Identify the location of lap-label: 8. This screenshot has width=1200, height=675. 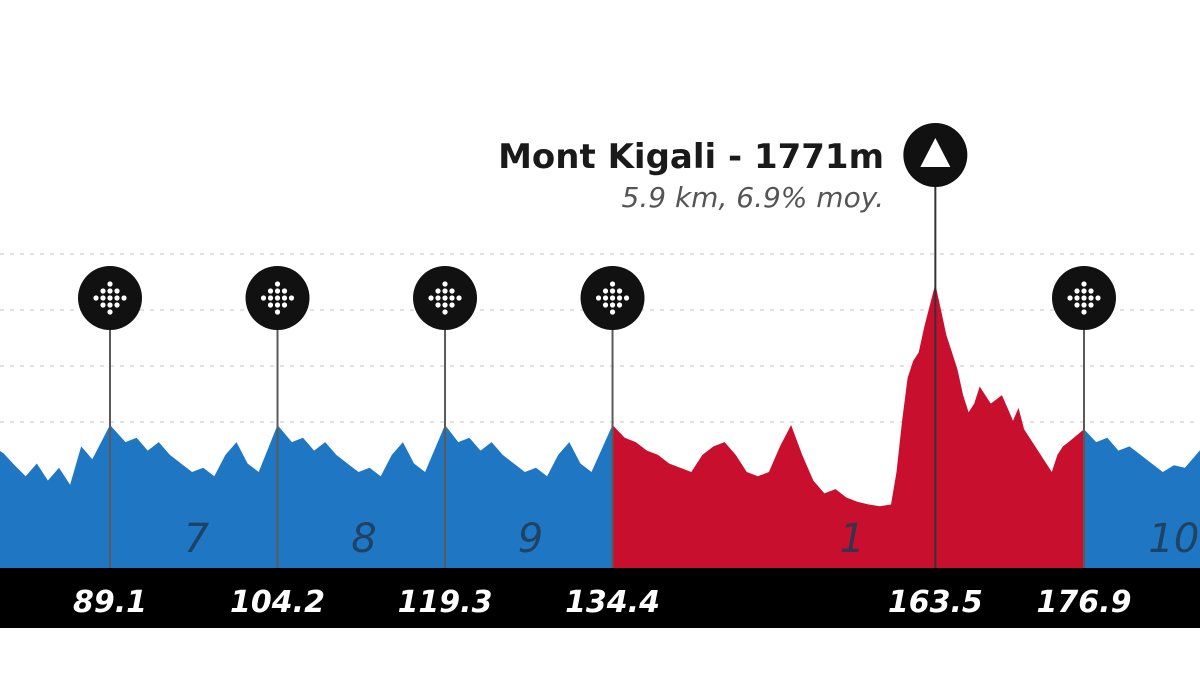
(363, 539).